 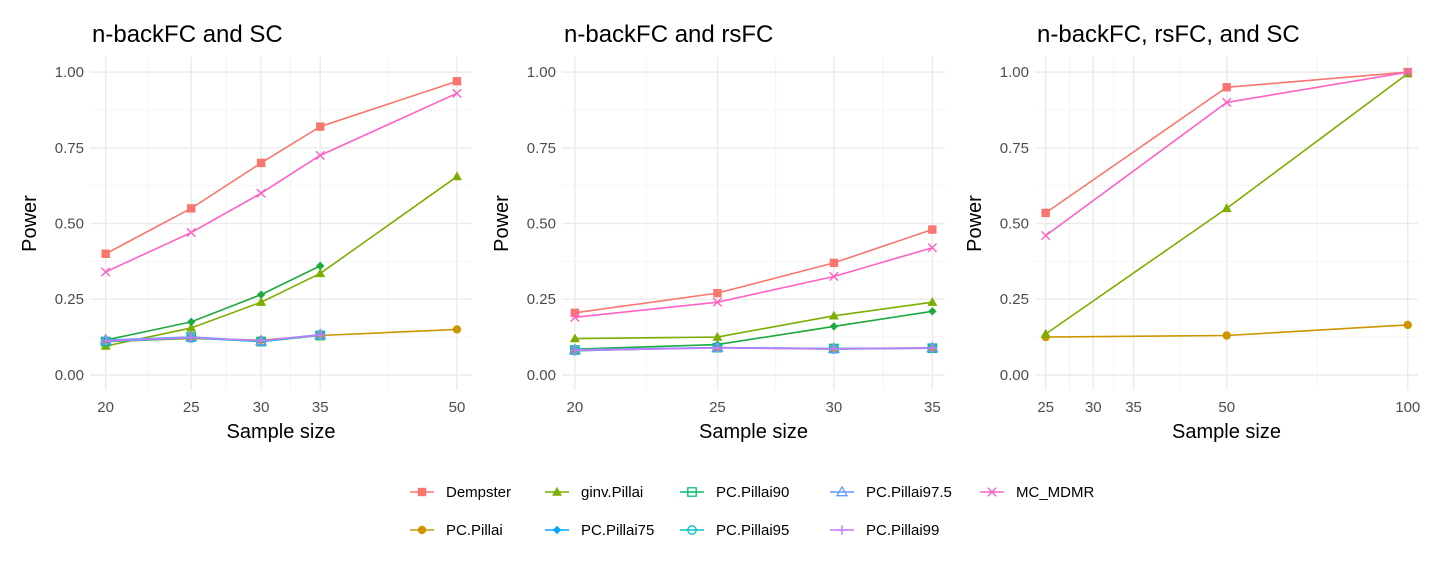 I want to click on series-pc-pillai99, so click(x=212, y=338).